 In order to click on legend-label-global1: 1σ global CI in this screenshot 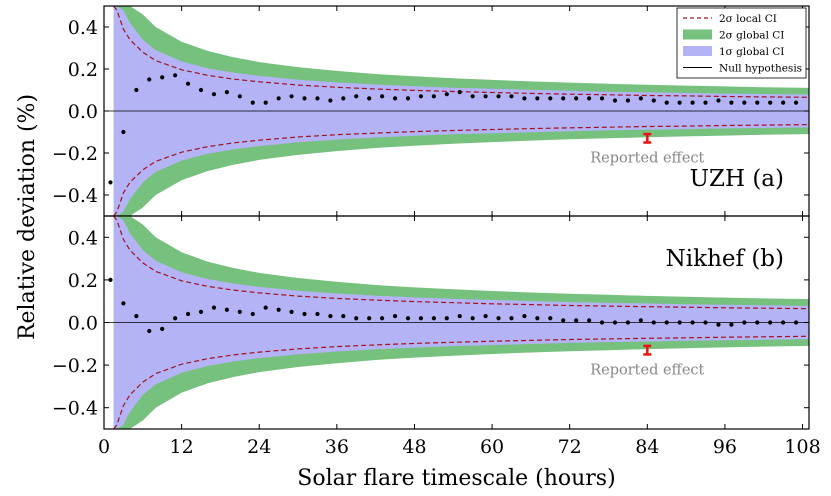, I will do `click(751, 52)`.